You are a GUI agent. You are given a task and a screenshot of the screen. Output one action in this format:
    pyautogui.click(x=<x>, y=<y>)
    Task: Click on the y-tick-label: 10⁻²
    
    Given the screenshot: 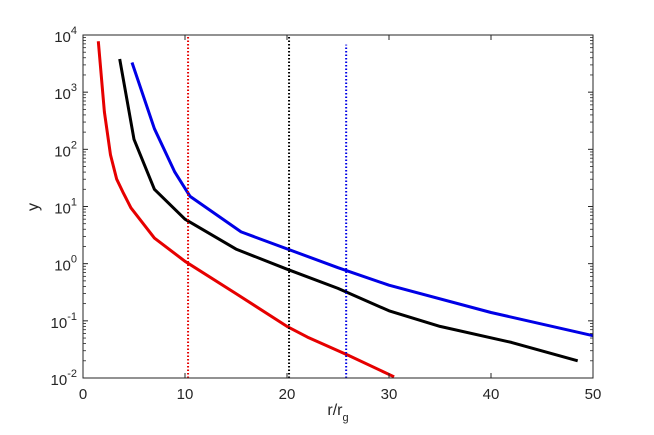 What is the action you would take?
    pyautogui.click(x=64, y=378)
    